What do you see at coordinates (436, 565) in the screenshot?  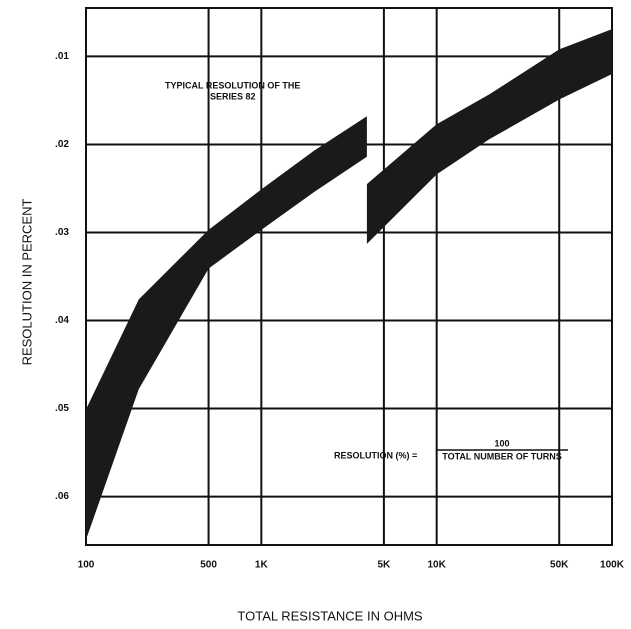 I see `x-tick-label: 10K` at bounding box center [436, 565].